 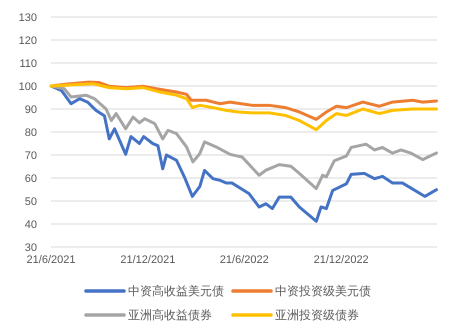 What do you see at coordinates (27, 40) in the screenshot?
I see `y-tick-label: 120` at bounding box center [27, 40].